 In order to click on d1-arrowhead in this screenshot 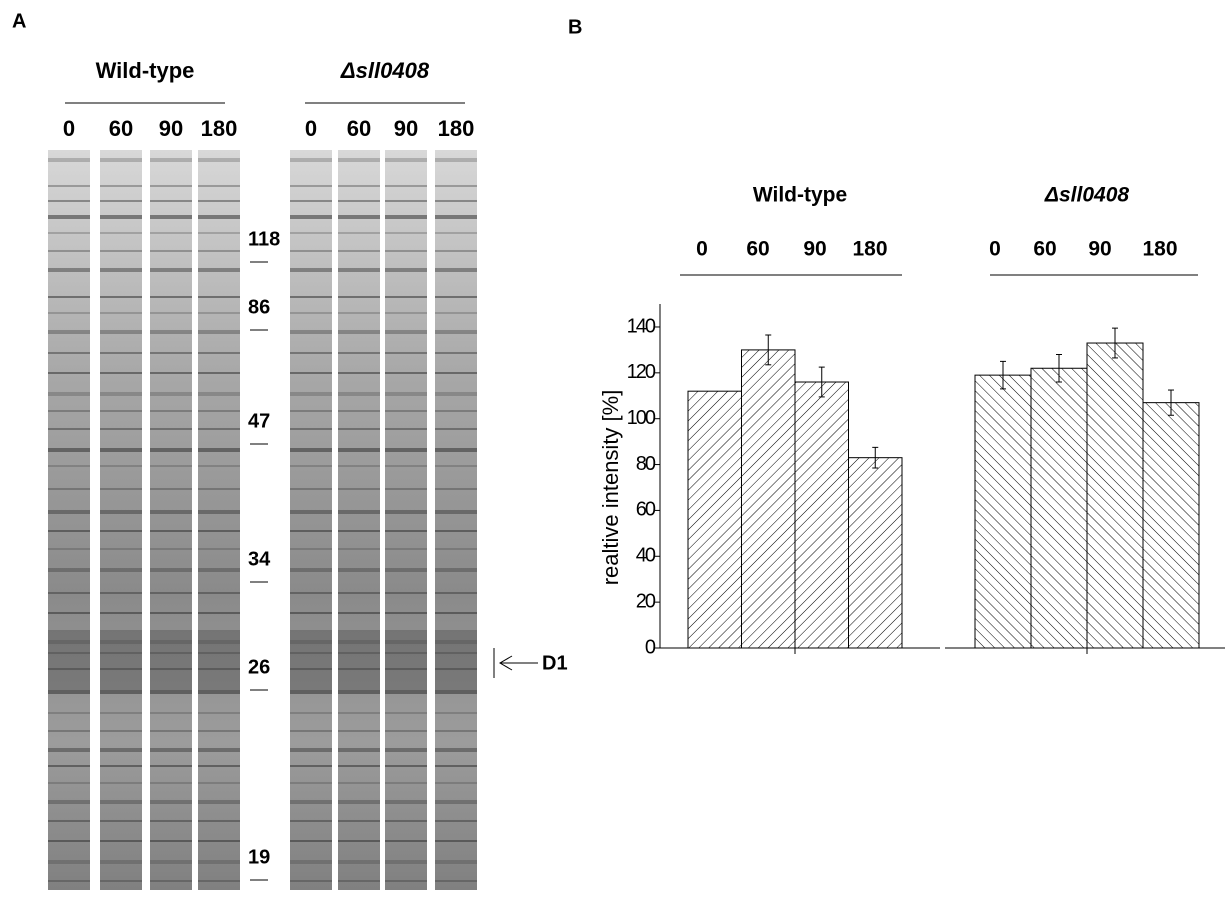, I will do `click(506, 663)`.